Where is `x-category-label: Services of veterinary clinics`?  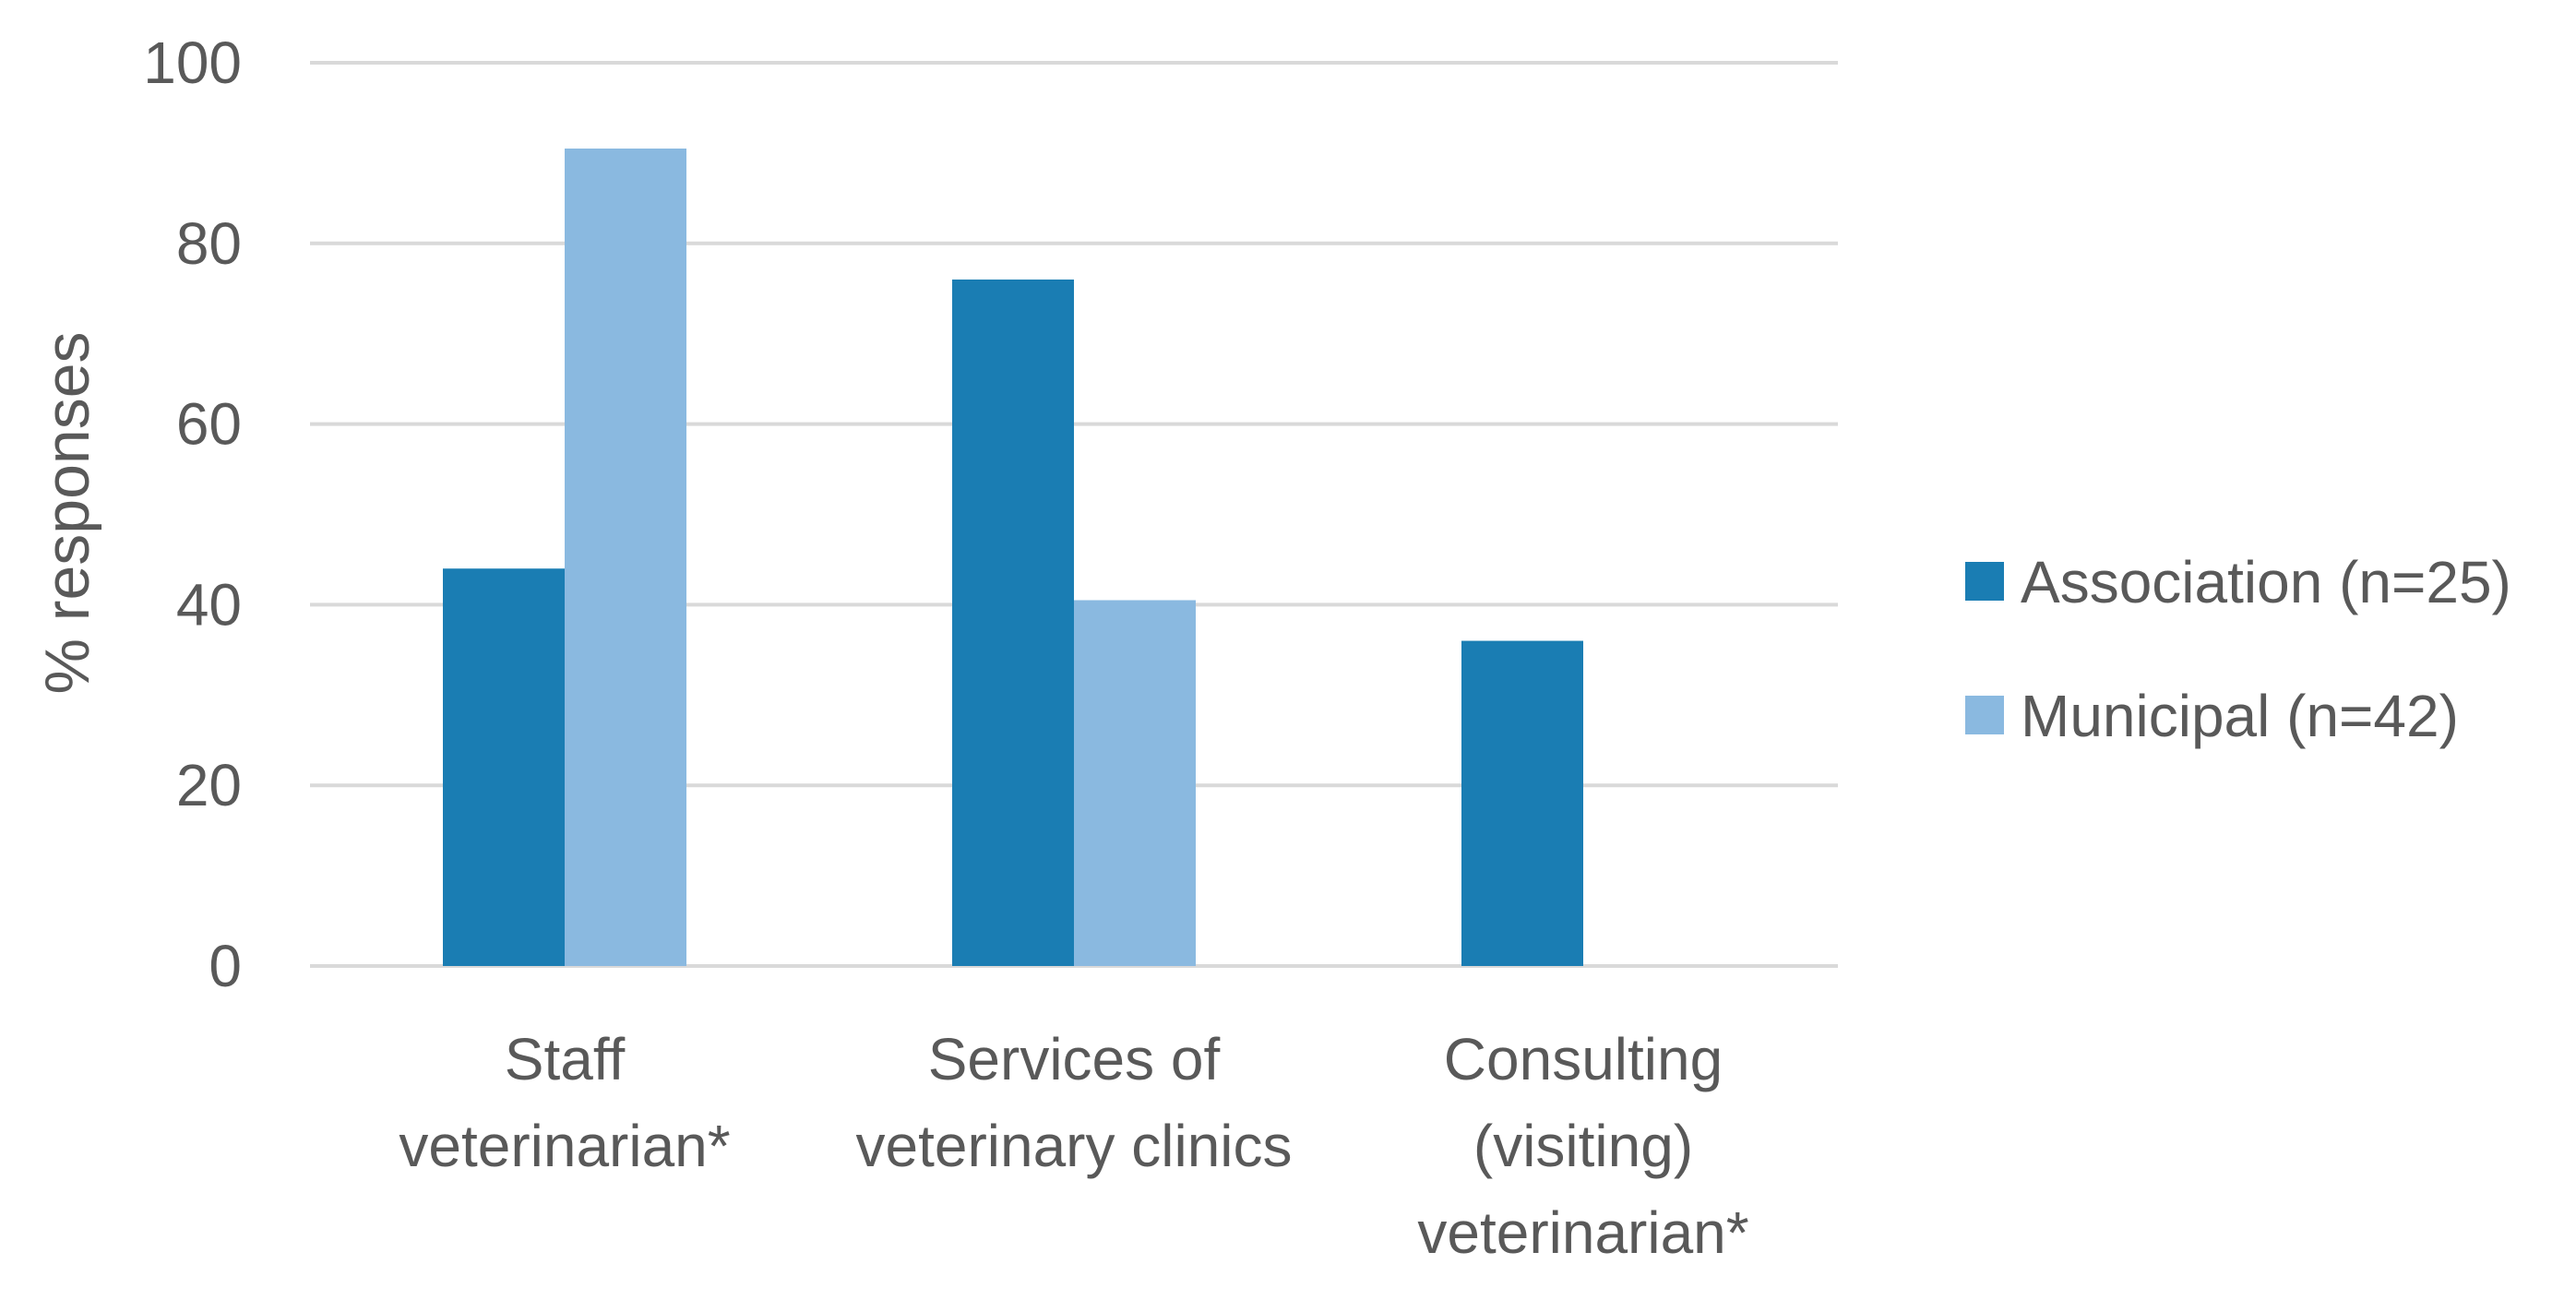
x-category-label: Services of veterinary clinics is located at coordinates (1073, 1102).